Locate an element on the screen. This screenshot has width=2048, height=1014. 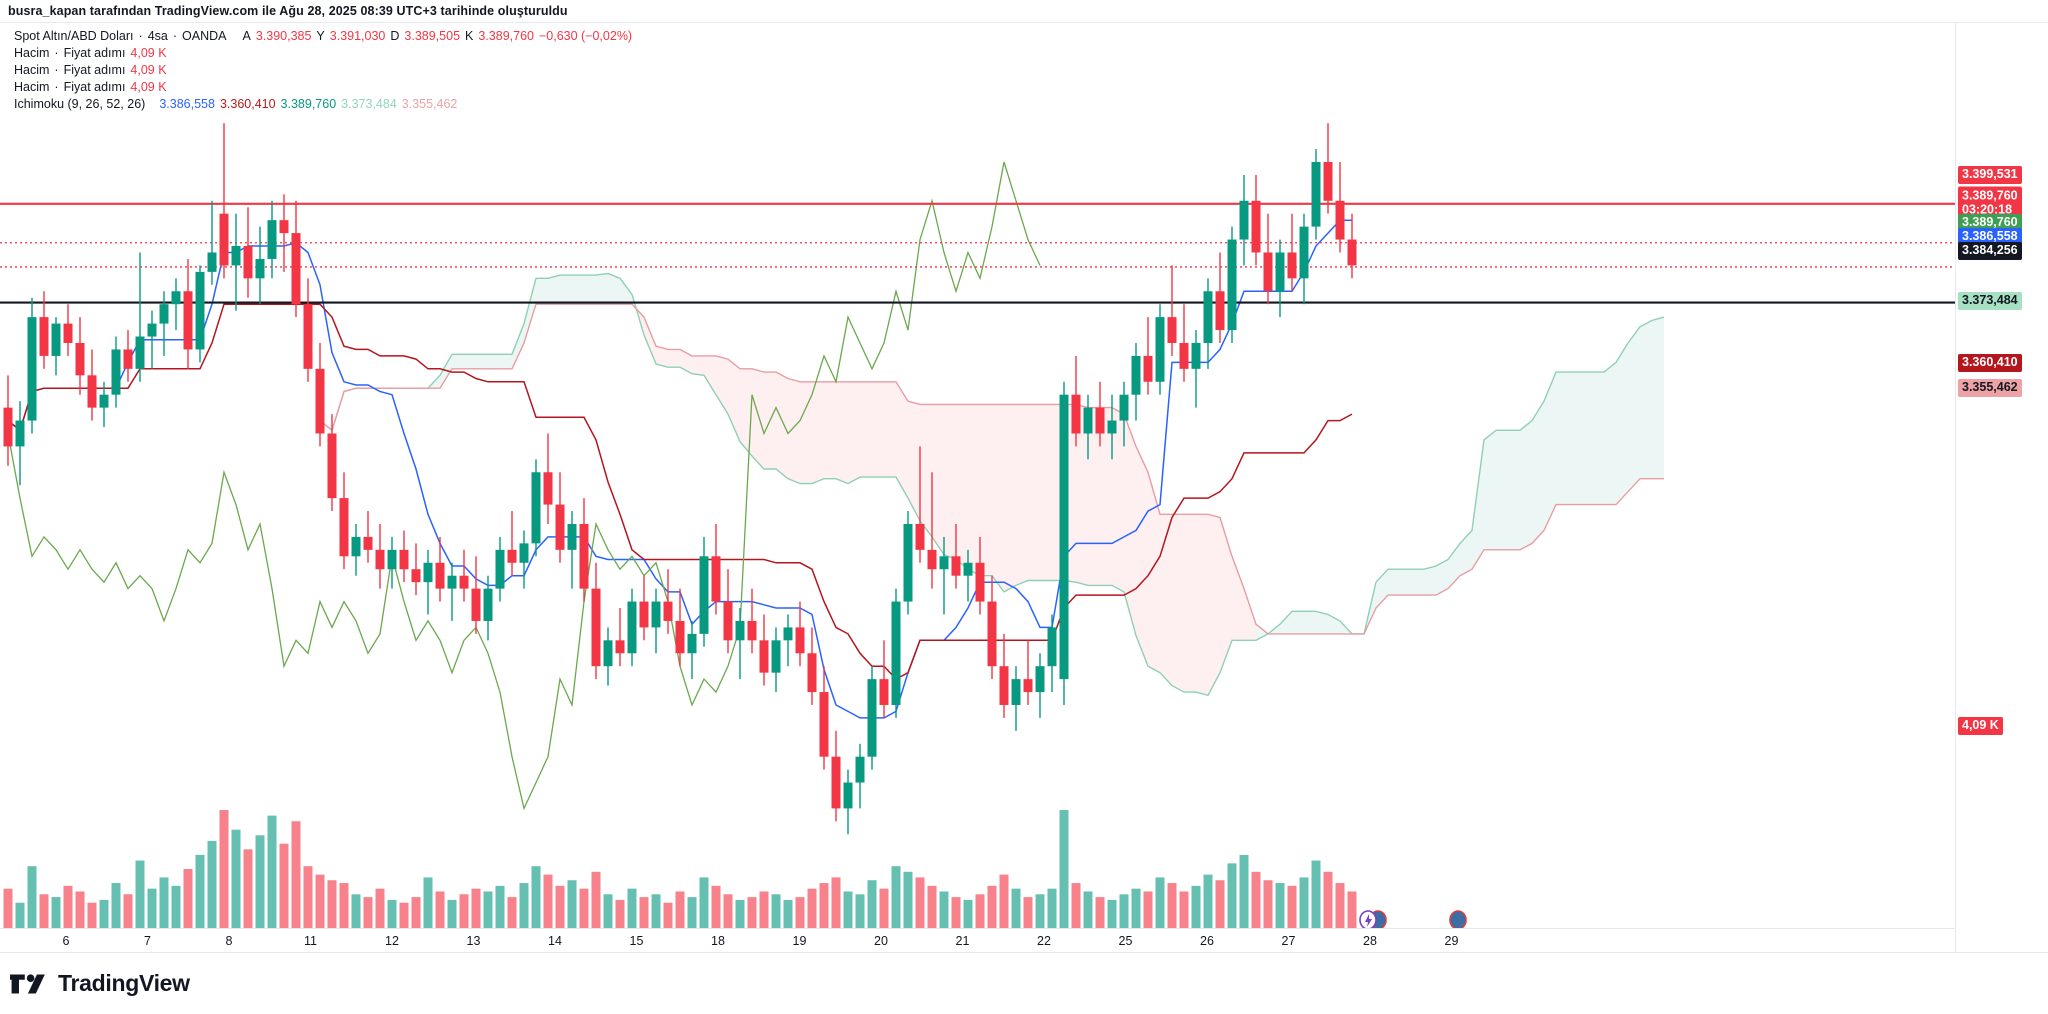
time-tick: 27 is located at coordinates (1288, 941).